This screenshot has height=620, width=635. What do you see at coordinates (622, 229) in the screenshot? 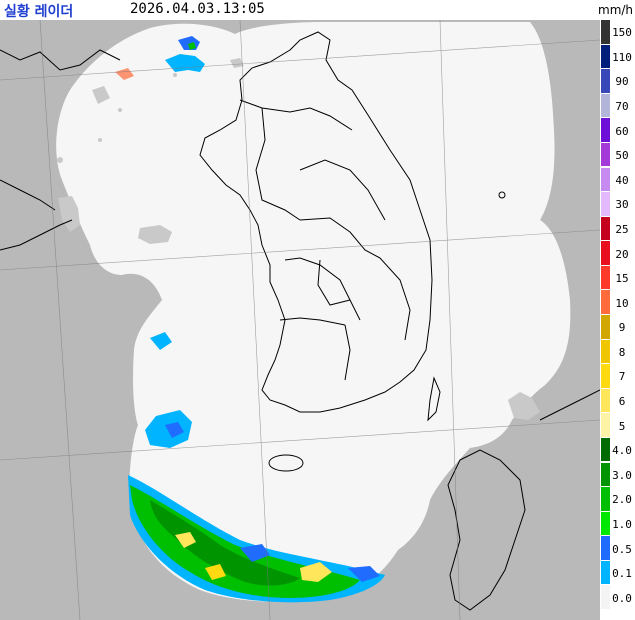
I see `legend-label: 25` at bounding box center [622, 229].